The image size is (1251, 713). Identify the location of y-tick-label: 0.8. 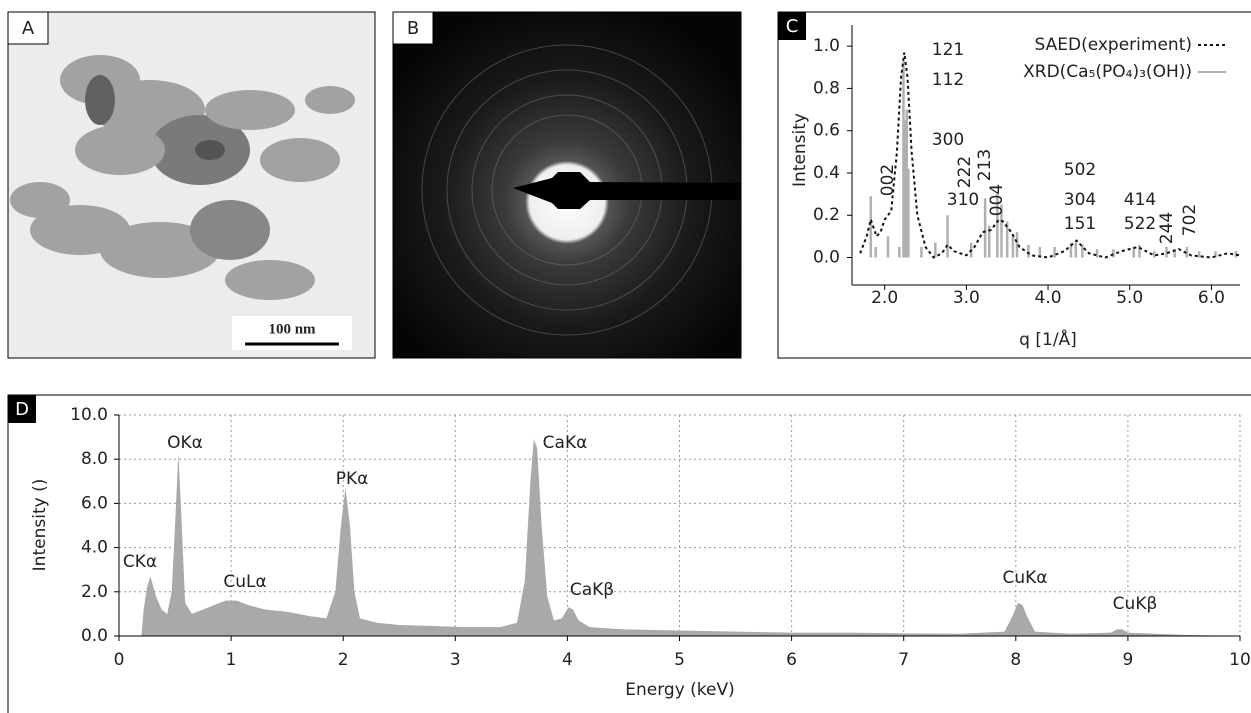
(826, 88).